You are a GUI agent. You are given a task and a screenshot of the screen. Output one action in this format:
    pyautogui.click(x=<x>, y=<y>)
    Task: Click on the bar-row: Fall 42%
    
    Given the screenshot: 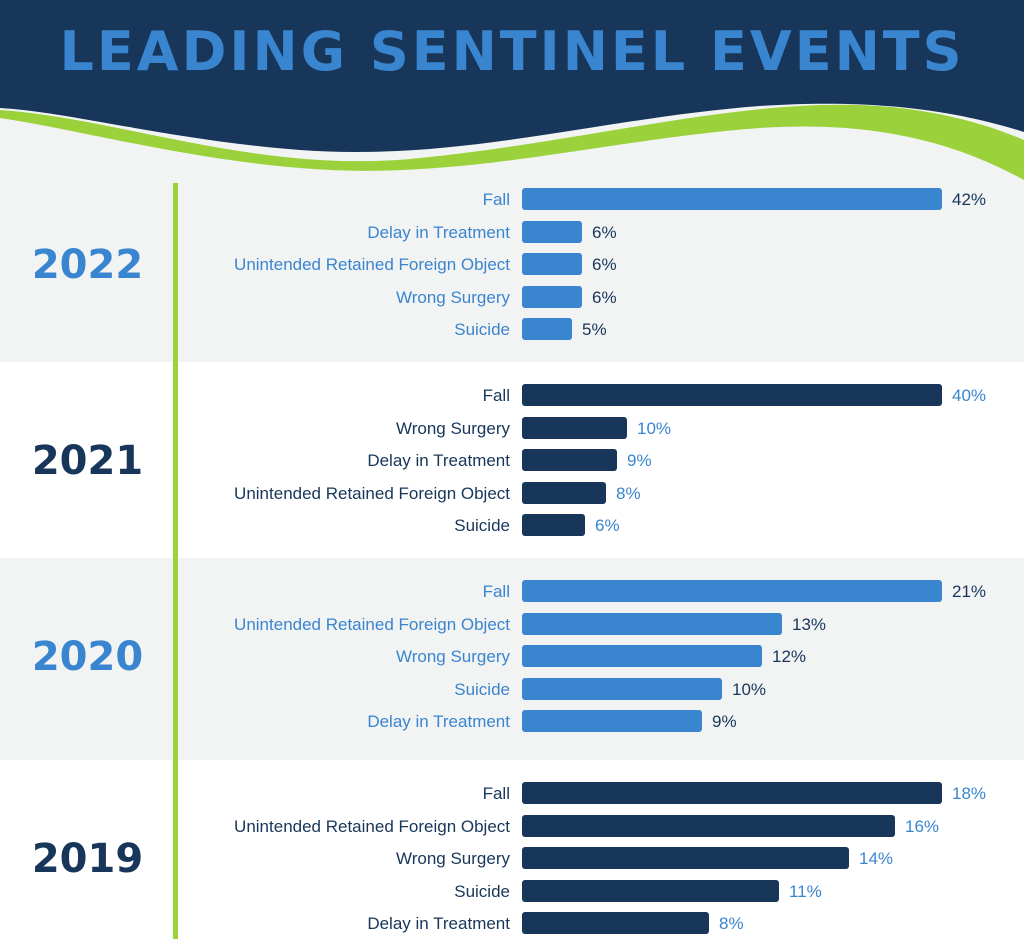 What is the action you would take?
    pyautogui.click(x=512, y=200)
    